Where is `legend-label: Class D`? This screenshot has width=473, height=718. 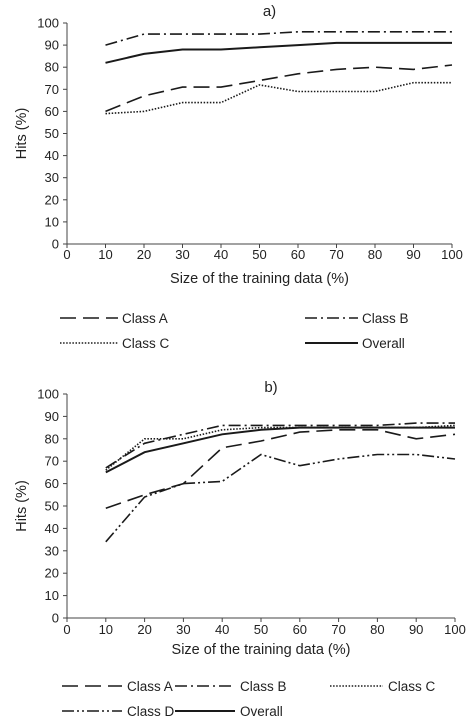 legend-label: Class D is located at coordinates (151, 711).